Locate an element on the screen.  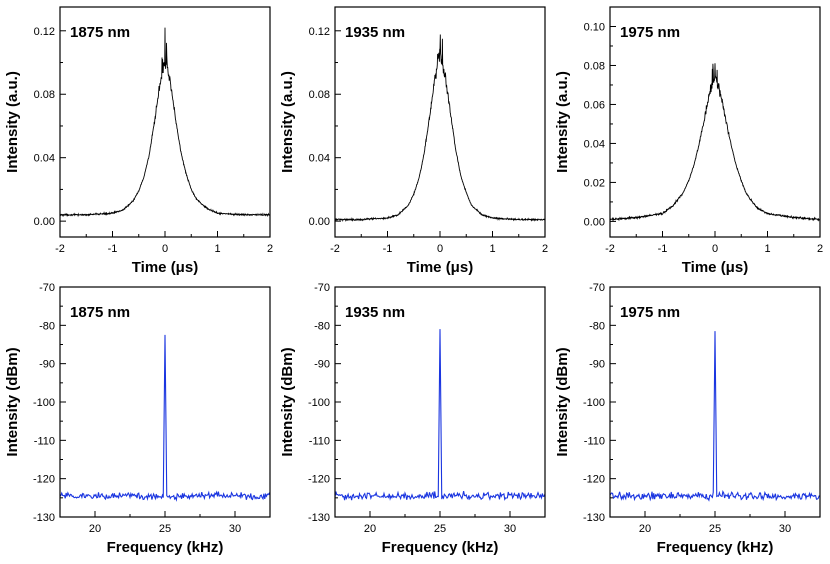
trace-rf-1975 is located at coordinates (715, 416).